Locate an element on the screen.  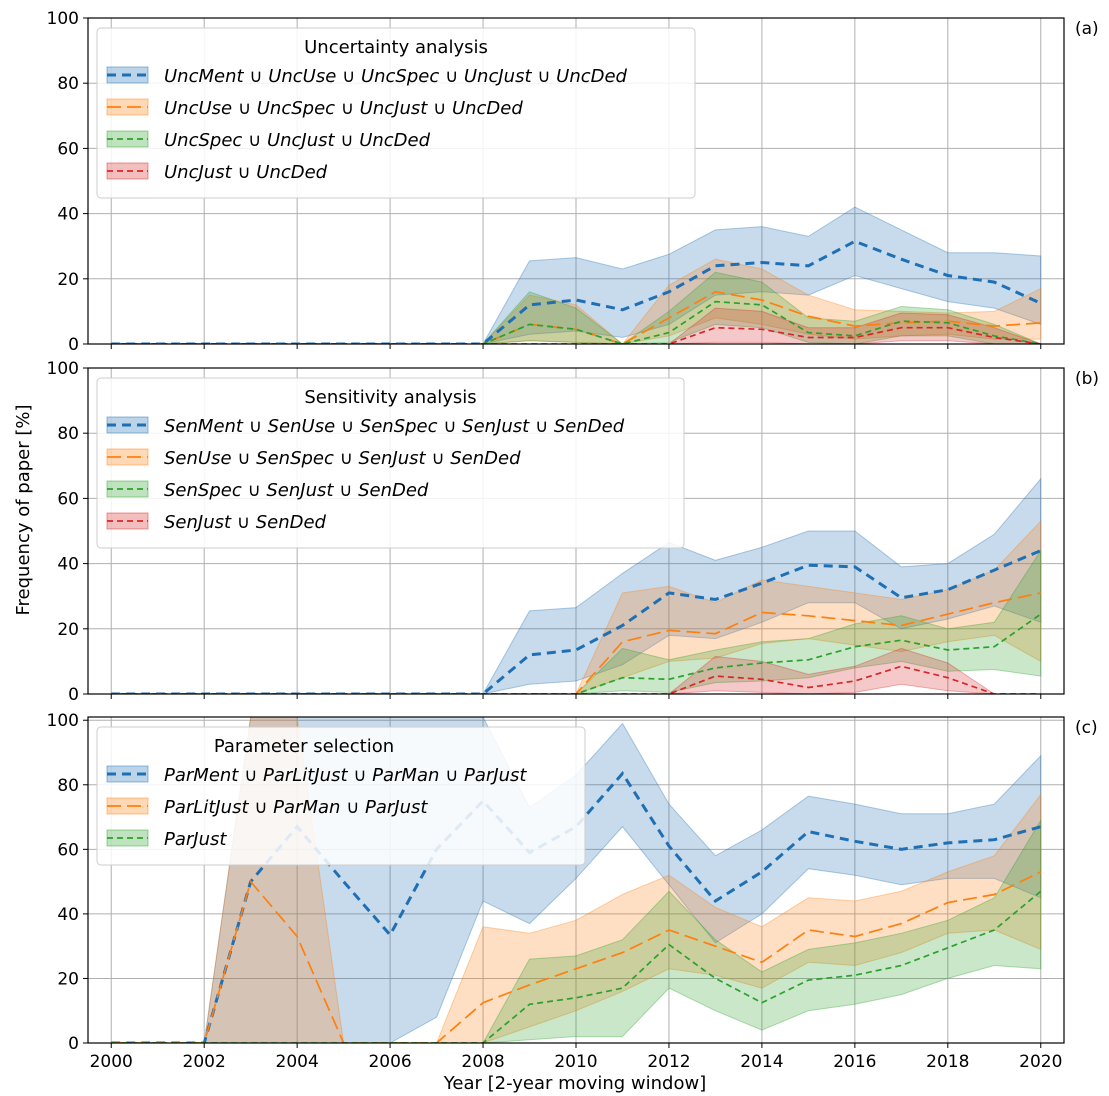
panel-label: (a) is located at coordinates (1087, 29).